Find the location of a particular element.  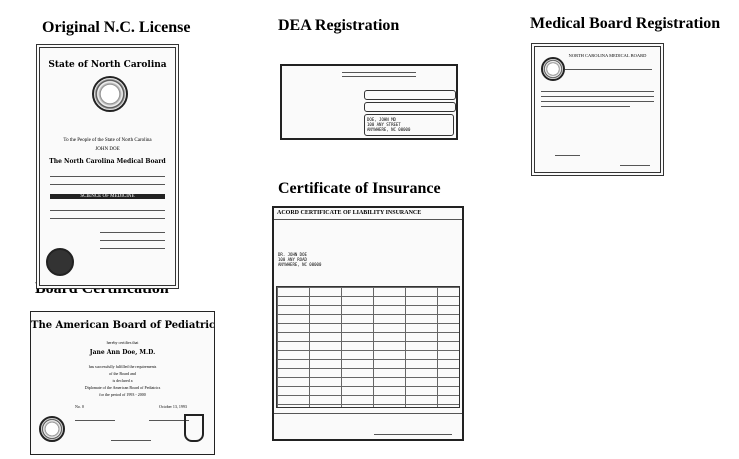

license-name: JOHN DOE is located at coordinates (107, 149).